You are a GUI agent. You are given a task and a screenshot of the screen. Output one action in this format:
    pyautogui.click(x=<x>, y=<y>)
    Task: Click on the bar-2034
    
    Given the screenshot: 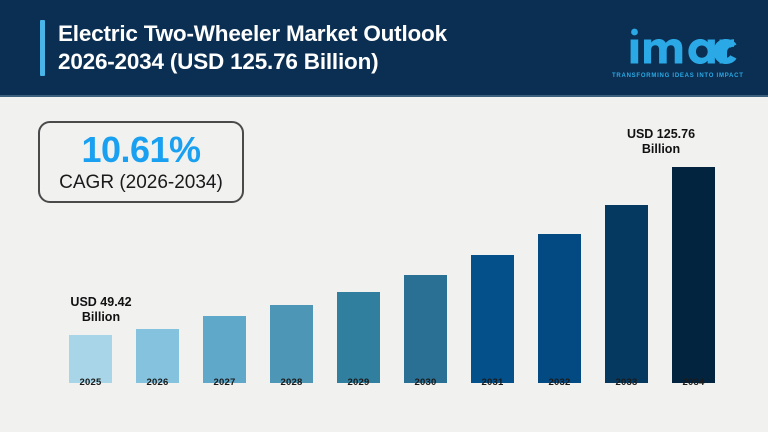 What is the action you would take?
    pyautogui.click(x=693, y=275)
    